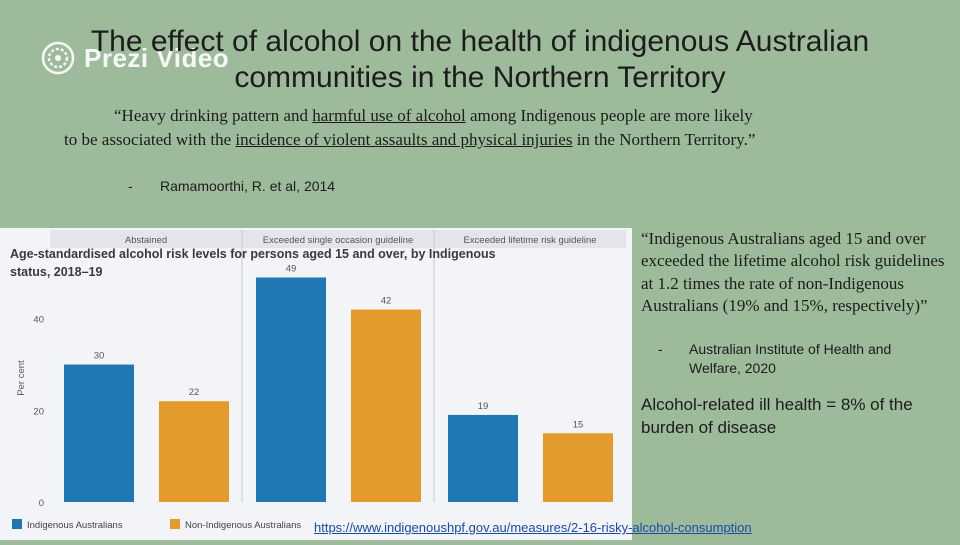 This screenshot has height=545, width=960. What do you see at coordinates (194, 392) in the screenshot?
I see `data-label: 22` at bounding box center [194, 392].